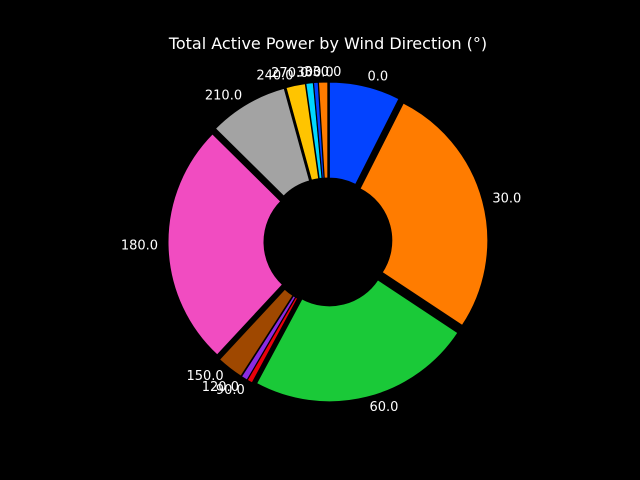 The width and height of the screenshot is (640, 480). Describe the element at coordinates (327, 43) in the screenshot. I see `chart-title: Total Active Power by Wind Direction (°)` at that location.